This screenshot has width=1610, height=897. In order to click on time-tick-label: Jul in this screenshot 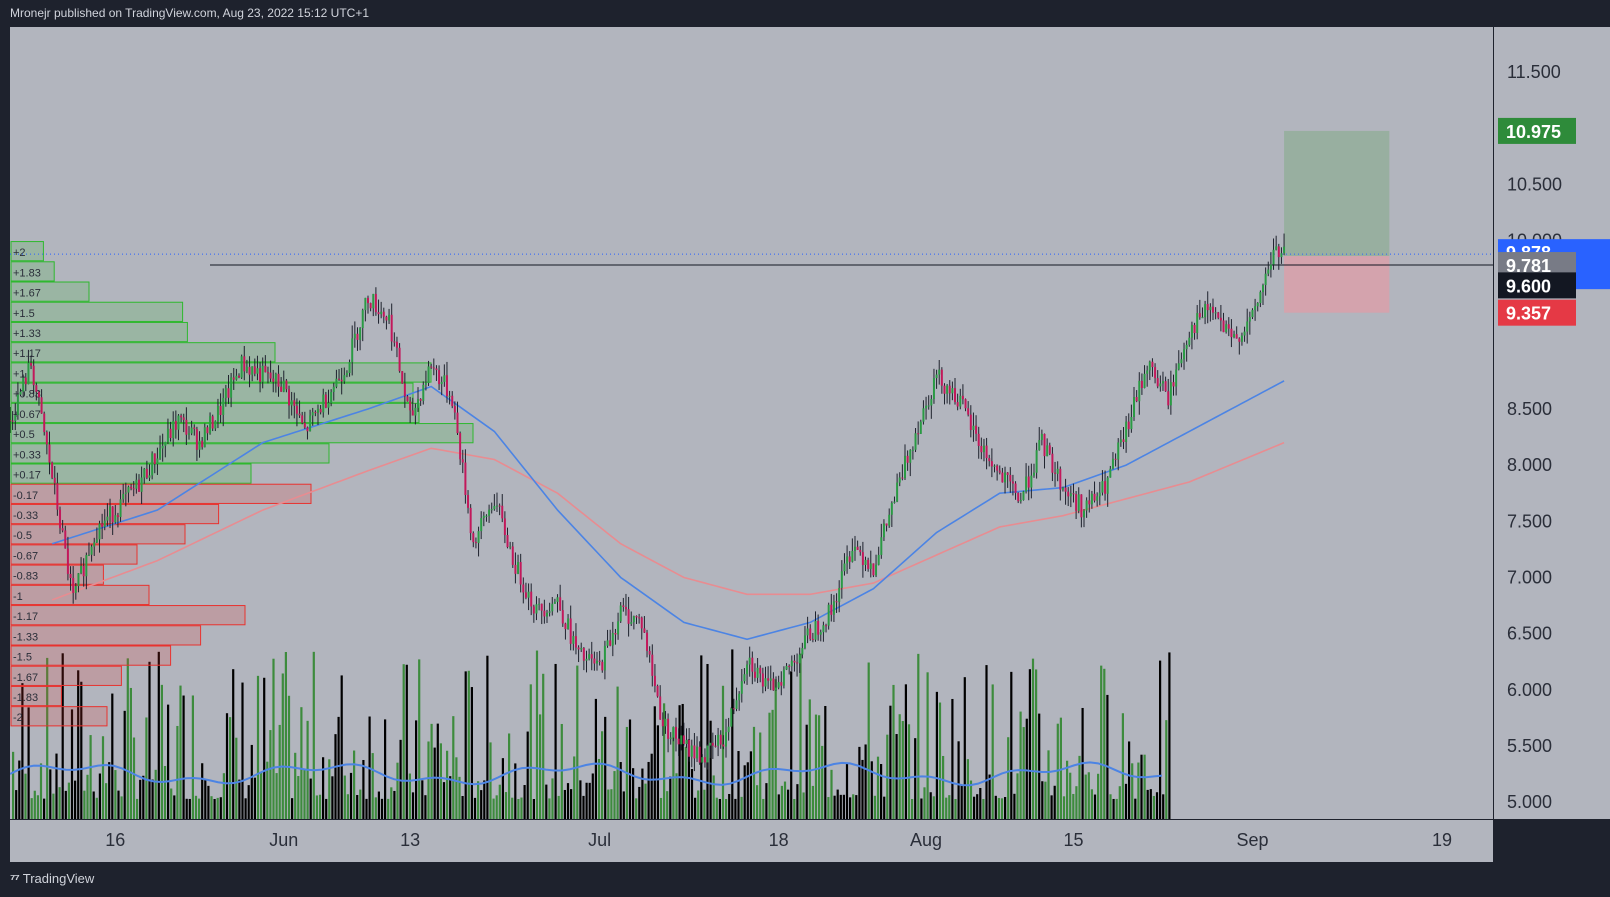, I will do `click(599, 840)`.